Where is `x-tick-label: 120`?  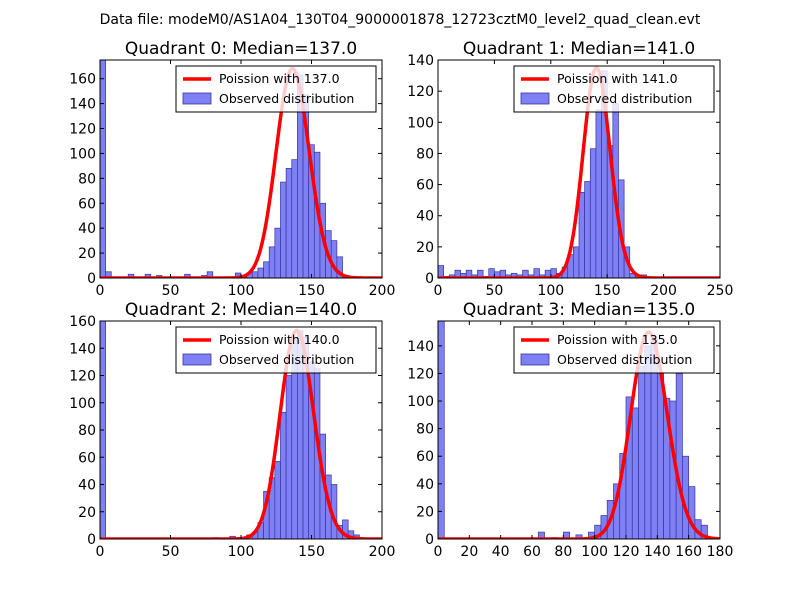
x-tick-label: 120 is located at coordinates (626, 552).